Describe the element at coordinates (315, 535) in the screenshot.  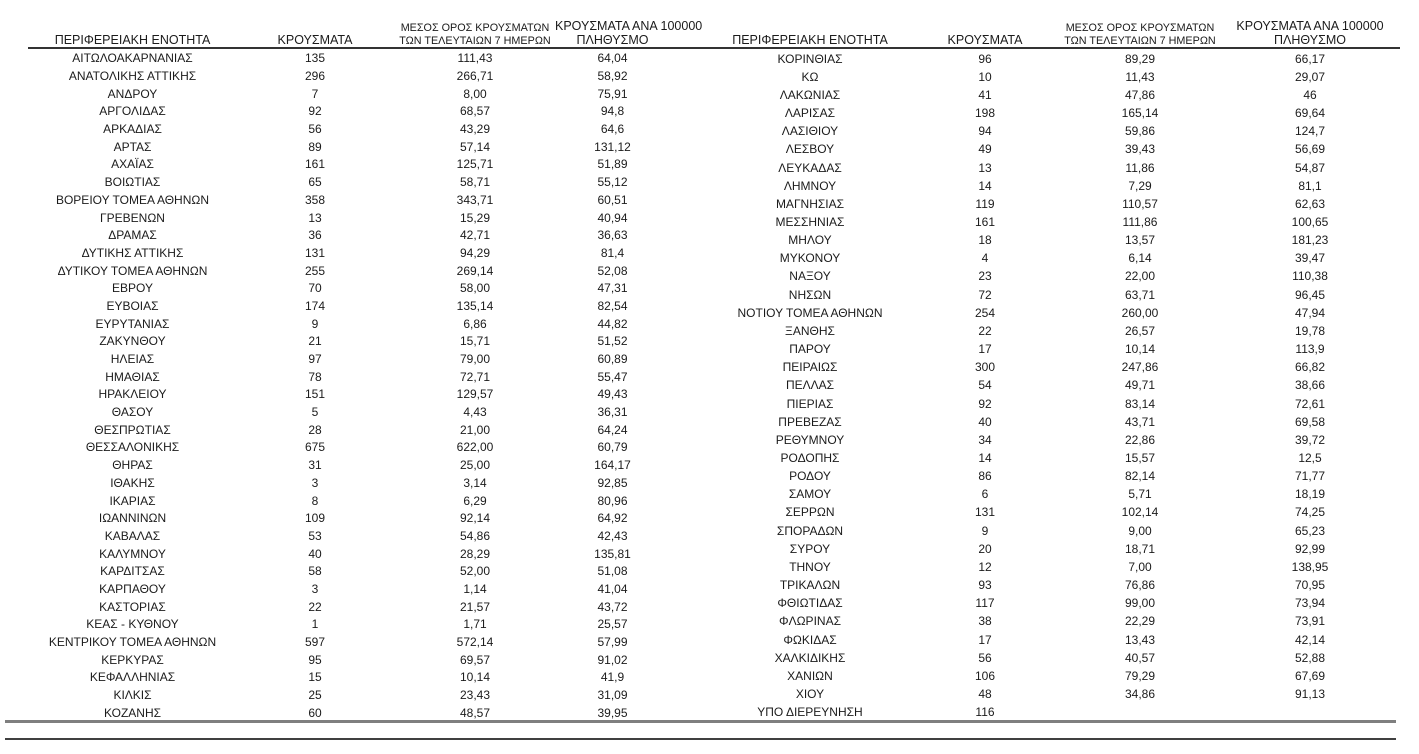
I see `cases-cell: 53` at that location.